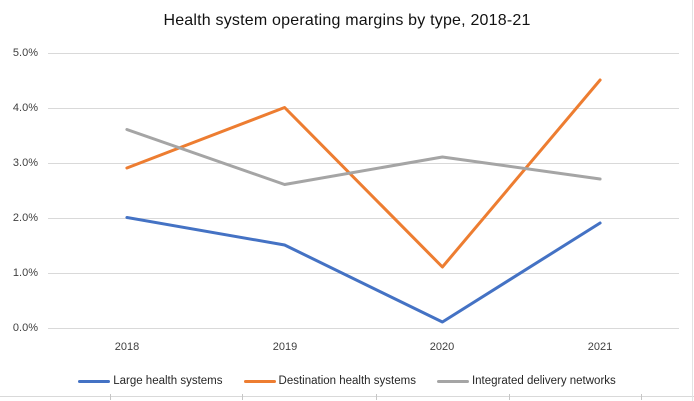 This screenshot has height=401, width=694. Describe the element at coordinates (692, 200) in the screenshot. I see `worksheet-column-gridline` at that location.